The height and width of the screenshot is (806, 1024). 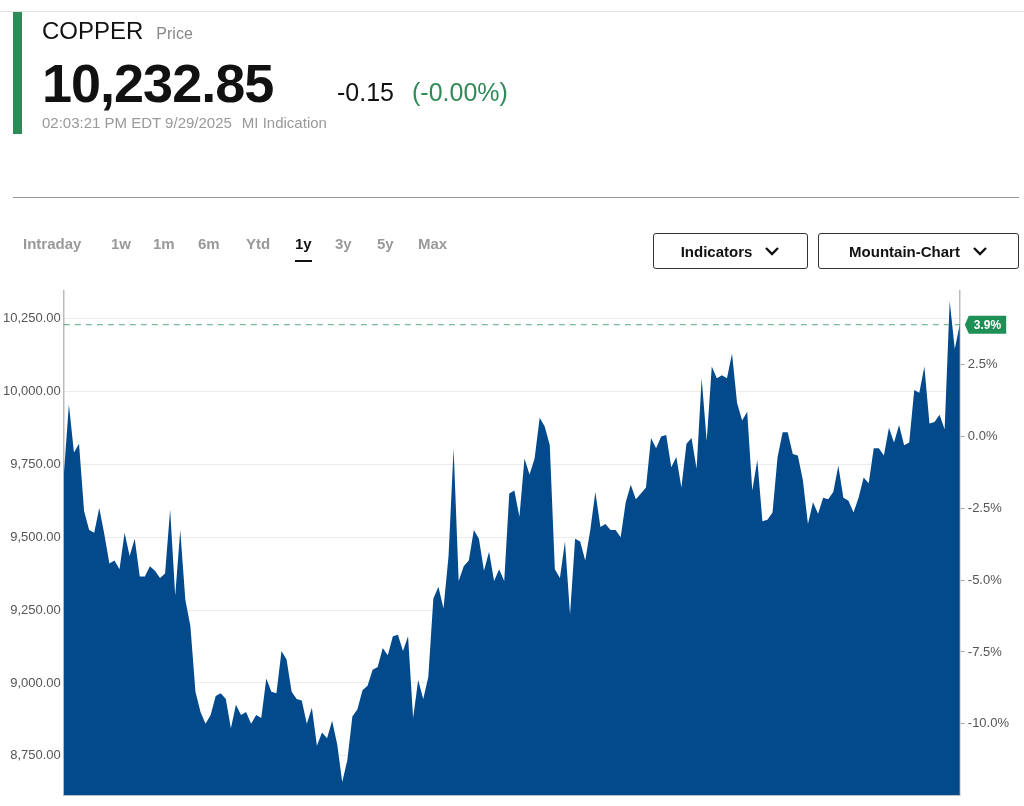 What do you see at coordinates (343, 244) in the screenshot?
I see `text: 3y` at bounding box center [343, 244].